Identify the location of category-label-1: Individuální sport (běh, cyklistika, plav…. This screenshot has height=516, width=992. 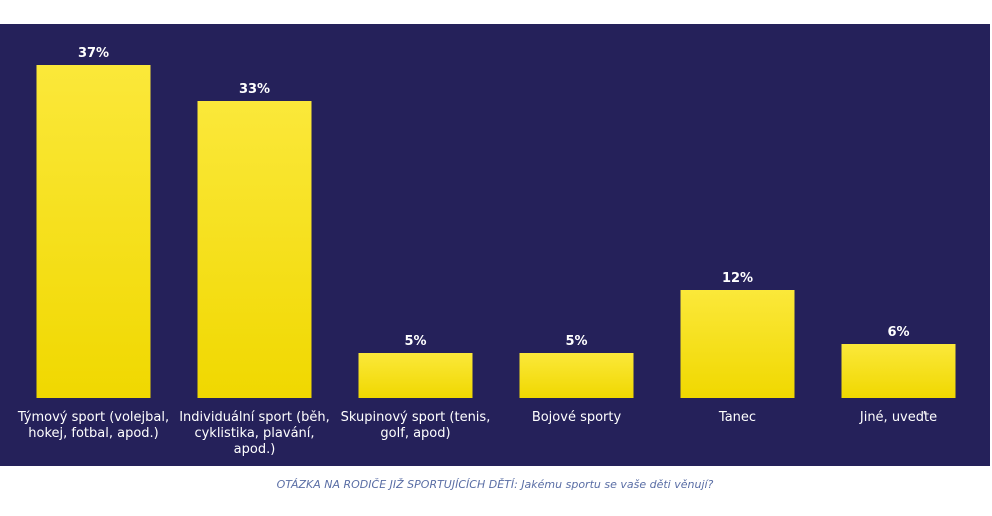
(254, 433).